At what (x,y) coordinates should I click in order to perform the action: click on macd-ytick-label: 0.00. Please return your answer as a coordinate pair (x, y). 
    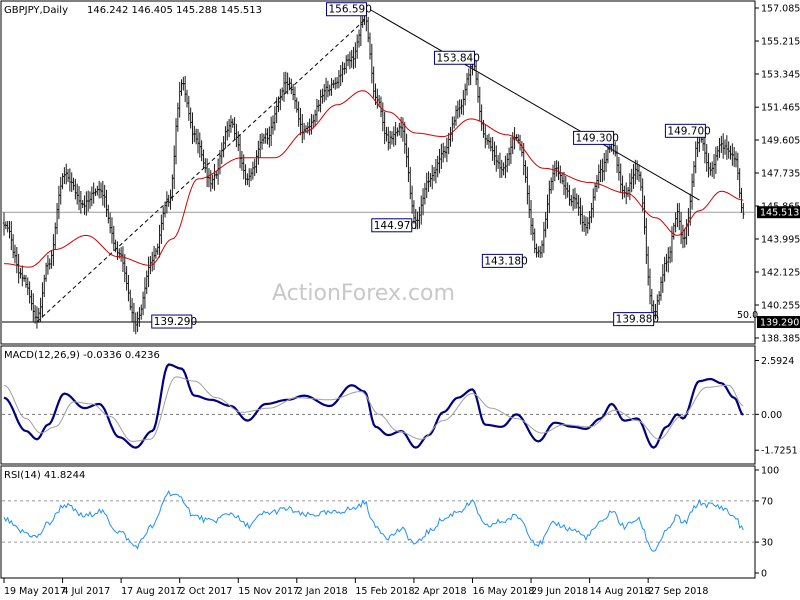
    Looking at the image, I should click on (771, 415).